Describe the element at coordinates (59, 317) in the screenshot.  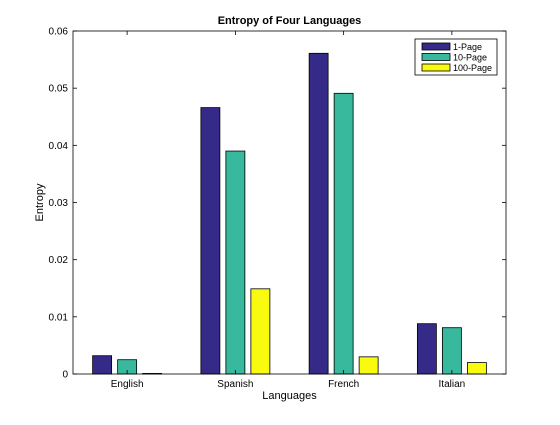
I see `y-tick-label-1: 0.01` at that location.